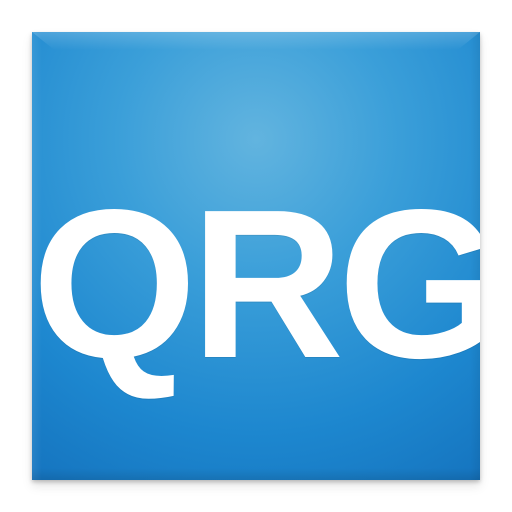 The image size is (512, 512). I want to click on tile-bottom-shadow, so click(256, 474).